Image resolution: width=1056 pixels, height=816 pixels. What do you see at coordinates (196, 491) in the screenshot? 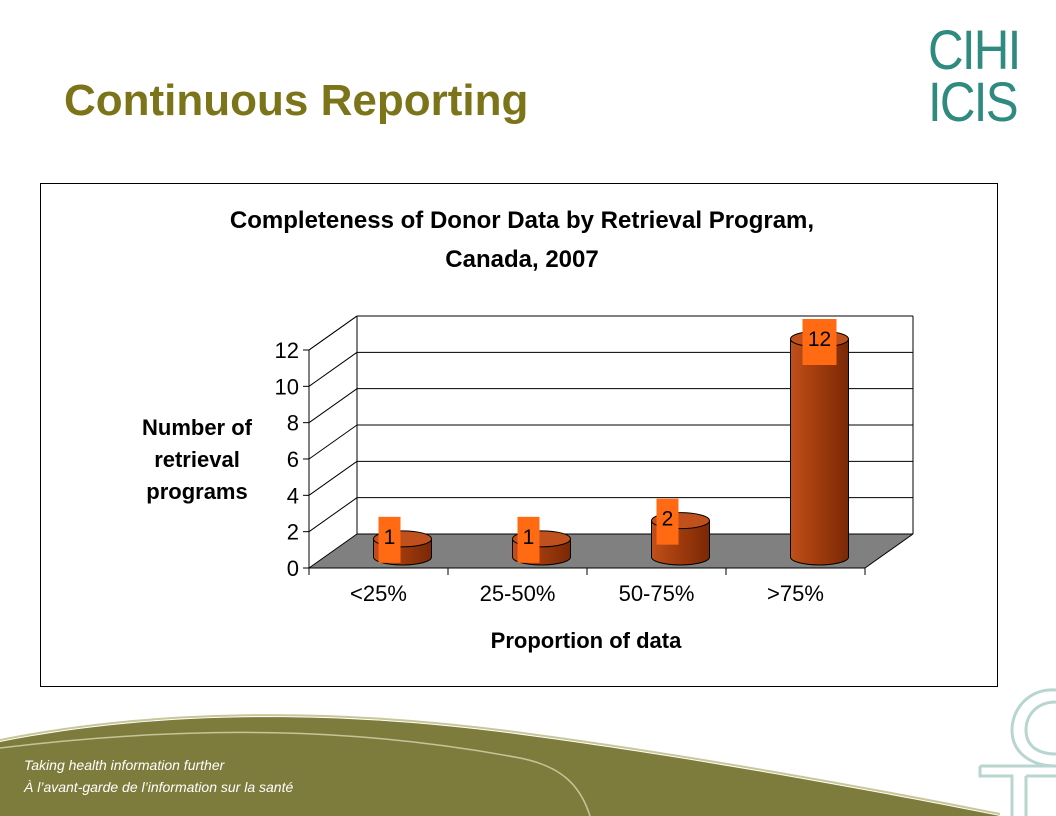
I see `y-axis-label-line: programs` at bounding box center [196, 491].